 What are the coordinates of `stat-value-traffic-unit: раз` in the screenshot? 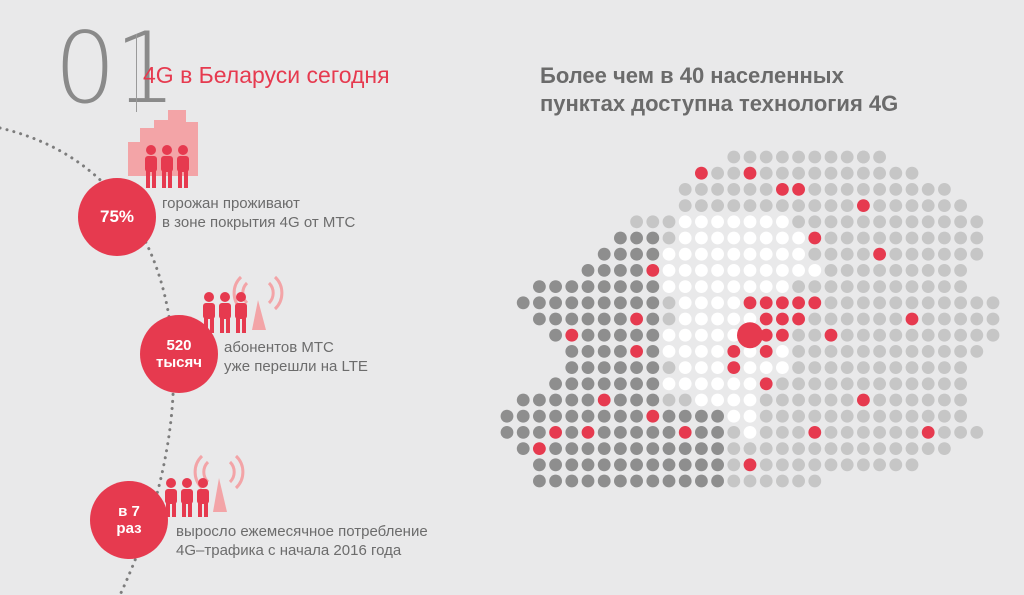 It's located at (129, 528).